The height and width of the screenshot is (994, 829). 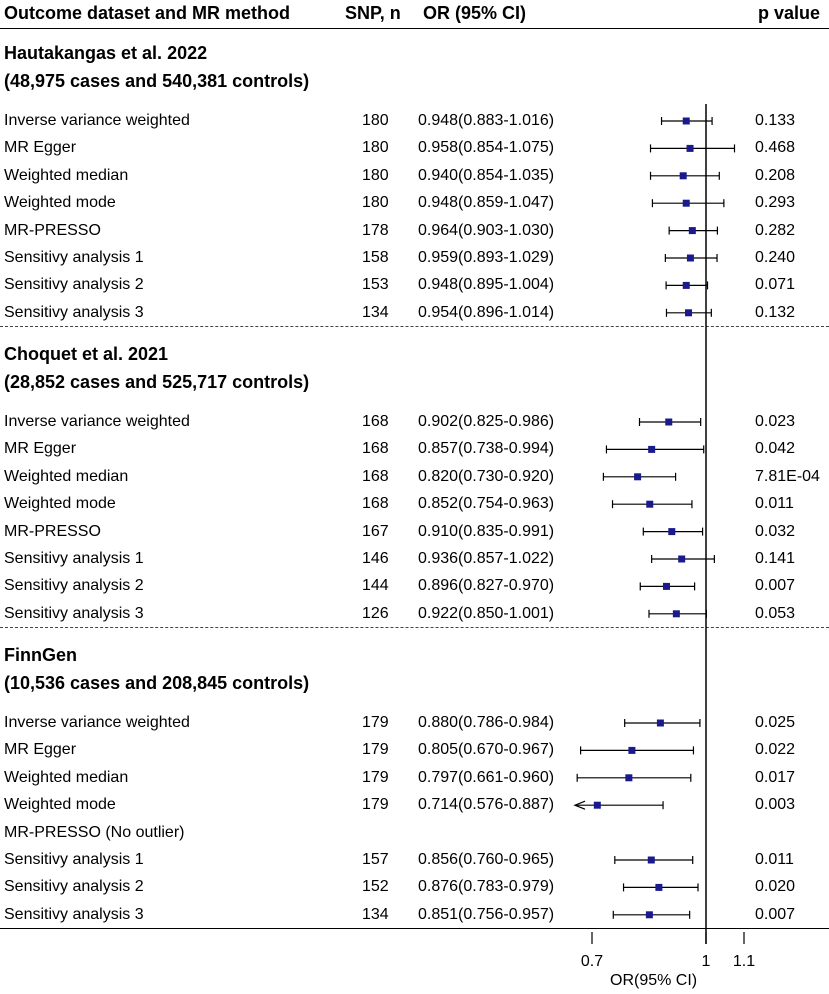 What do you see at coordinates (775, 120) in the screenshot?
I see `p-value: 0.133` at bounding box center [775, 120].